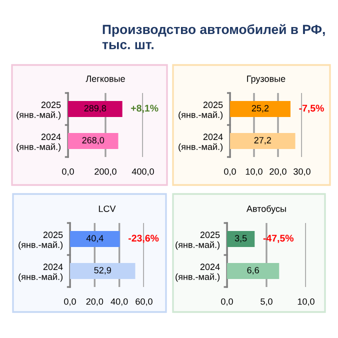 The width and height of the screenshot is (338, 338). Describe the element at coordinates (266, 302) in the screenshot. I see `x-tick-label: 5,0` at that location.